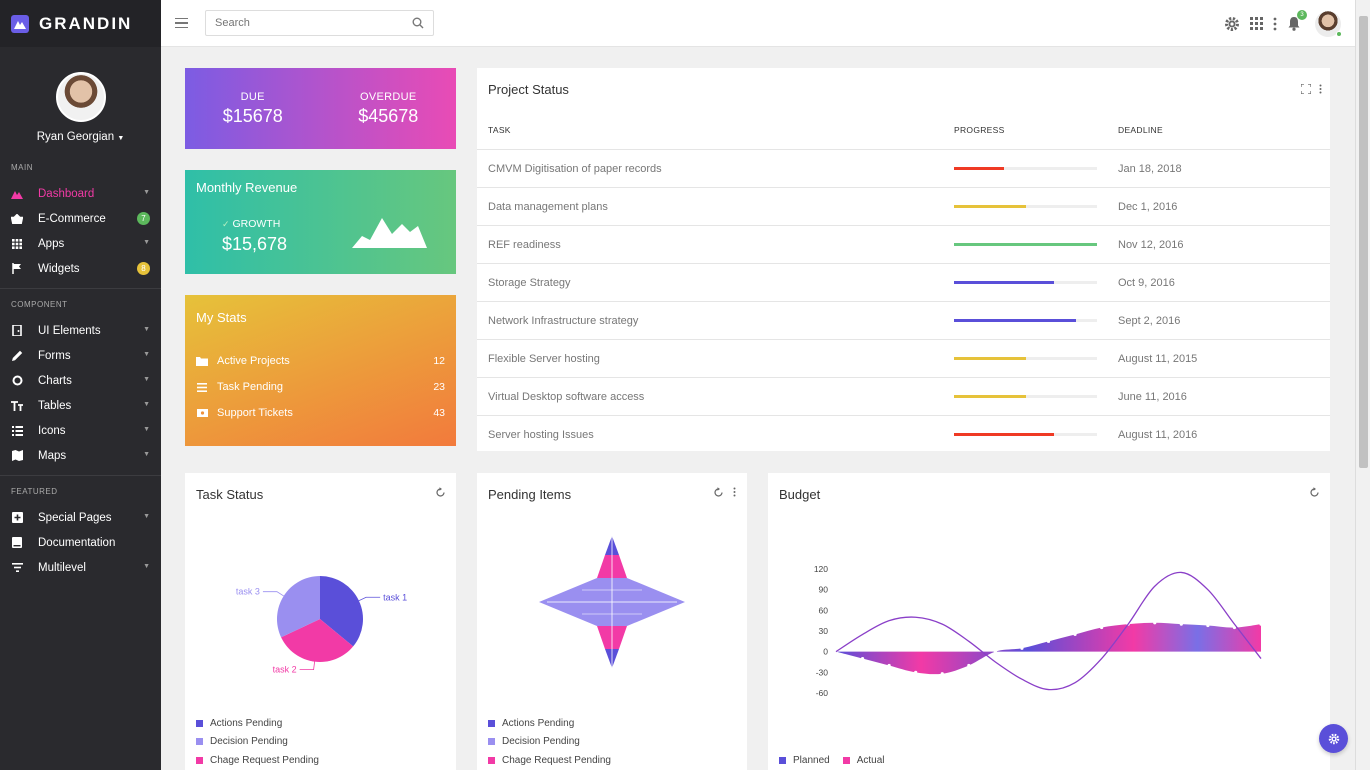 The image size is (1370, 770). I want to click on sidebar-item-special-pages: Special Pages ▼, so click(80, 517).